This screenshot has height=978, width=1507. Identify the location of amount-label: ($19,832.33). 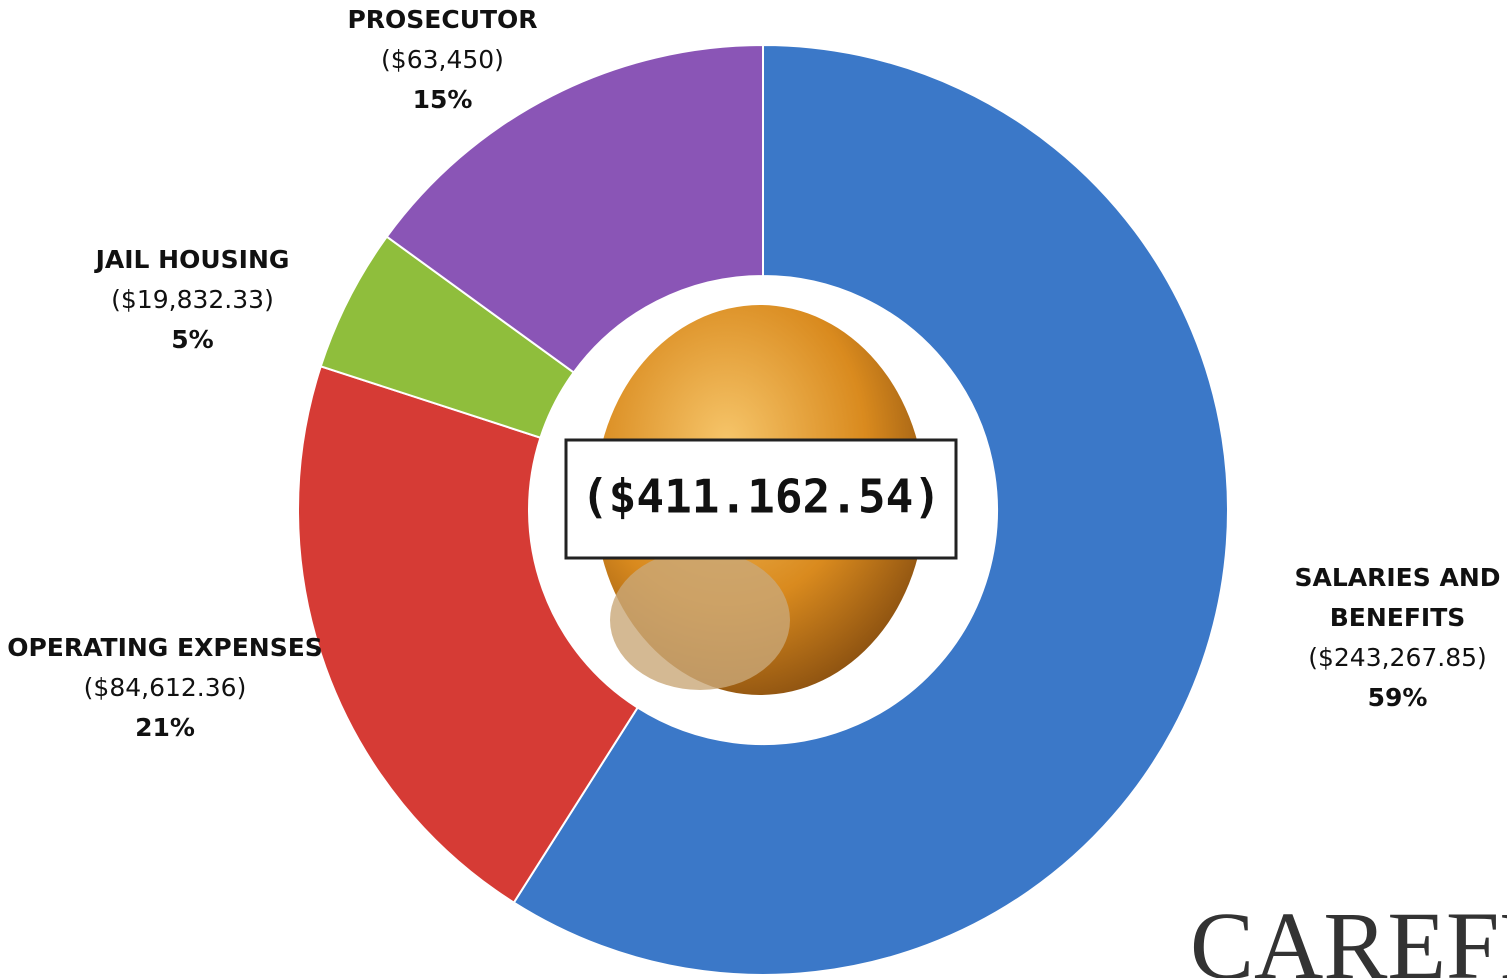
(192, 299).